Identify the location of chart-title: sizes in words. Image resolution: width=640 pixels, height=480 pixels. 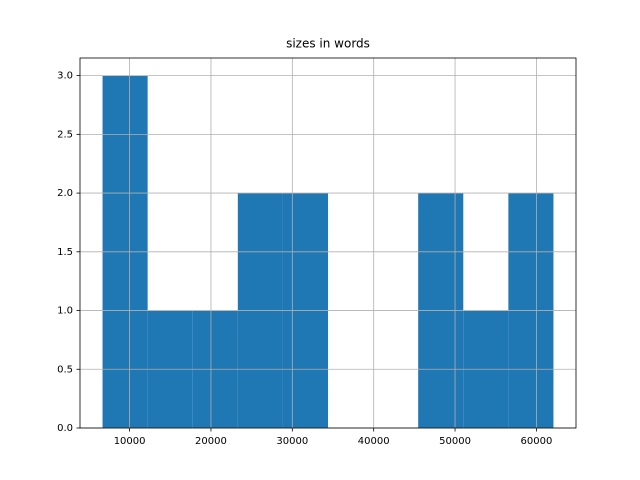
(328, 44).